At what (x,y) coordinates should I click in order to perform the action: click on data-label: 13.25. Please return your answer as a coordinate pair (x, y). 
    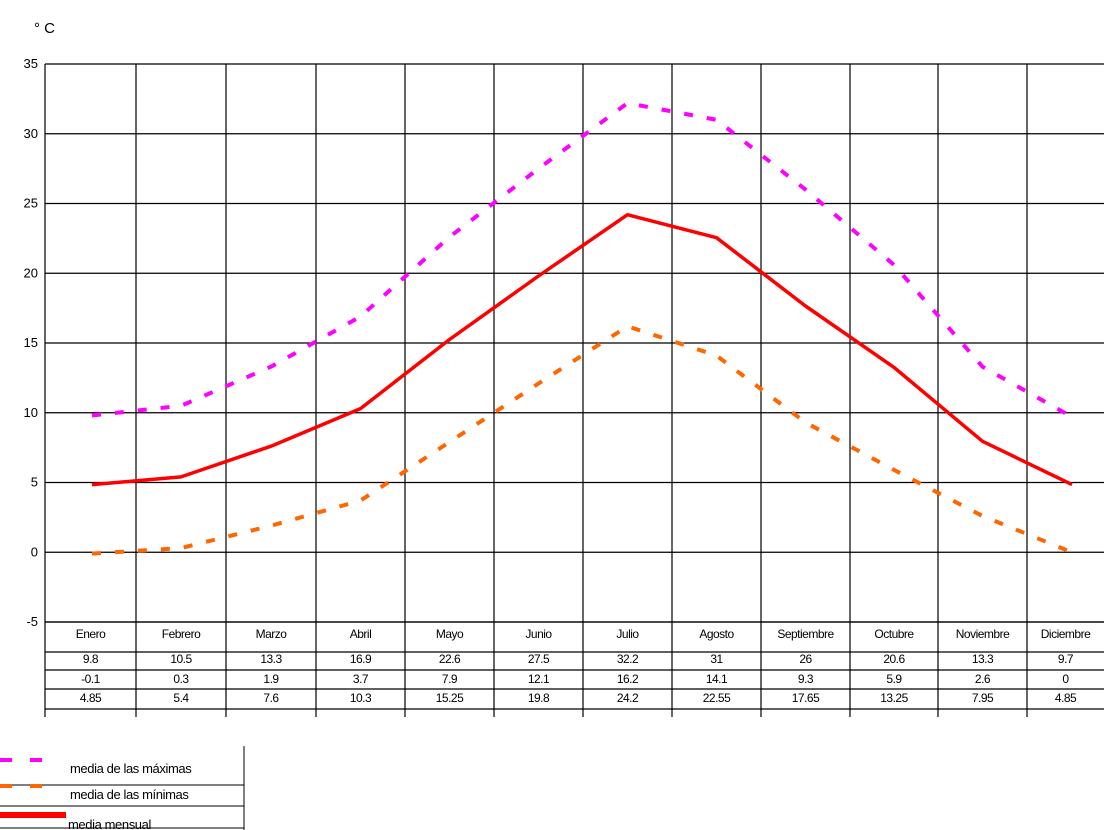
    Looking at the image, I should click on (894, 698).